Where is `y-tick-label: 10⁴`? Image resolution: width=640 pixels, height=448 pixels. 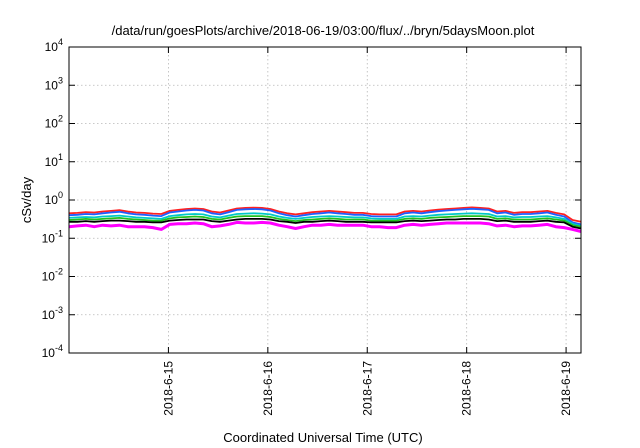
y-tick-label: 10⁴ is located at coordinates (54, 45).